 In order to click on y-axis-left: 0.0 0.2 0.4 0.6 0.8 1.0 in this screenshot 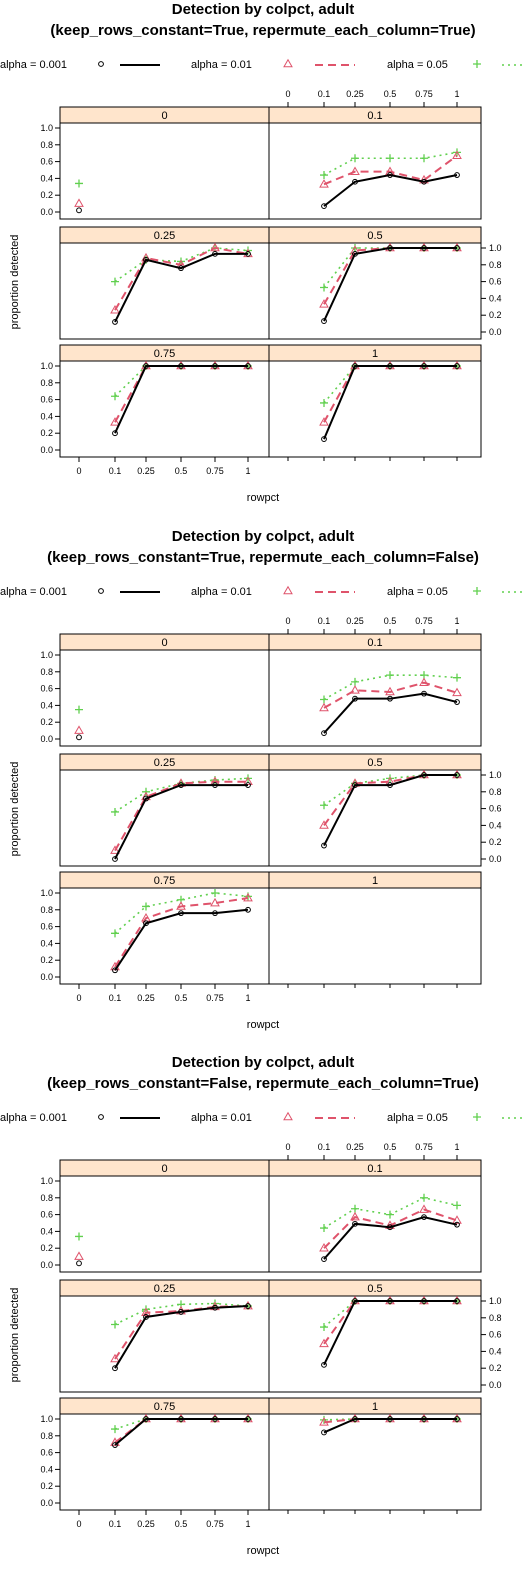, I will do `click(50, 1223)`.